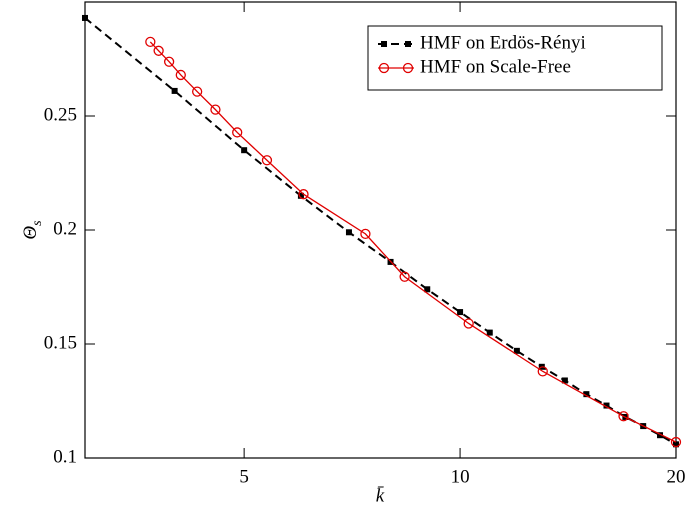 The height and width of the screenshot is (522, 689). What do you see at coordinates (460, 476) in the screenshot?
I see `x-tick-label: 10` at bounding box center [460, 476].